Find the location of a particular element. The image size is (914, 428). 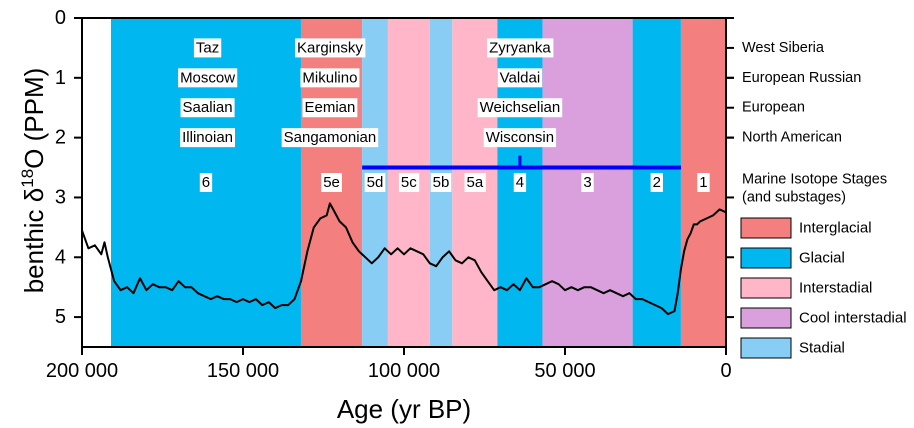

stage-name-saalian-group: Saalian is located at coordinates (207, 108).